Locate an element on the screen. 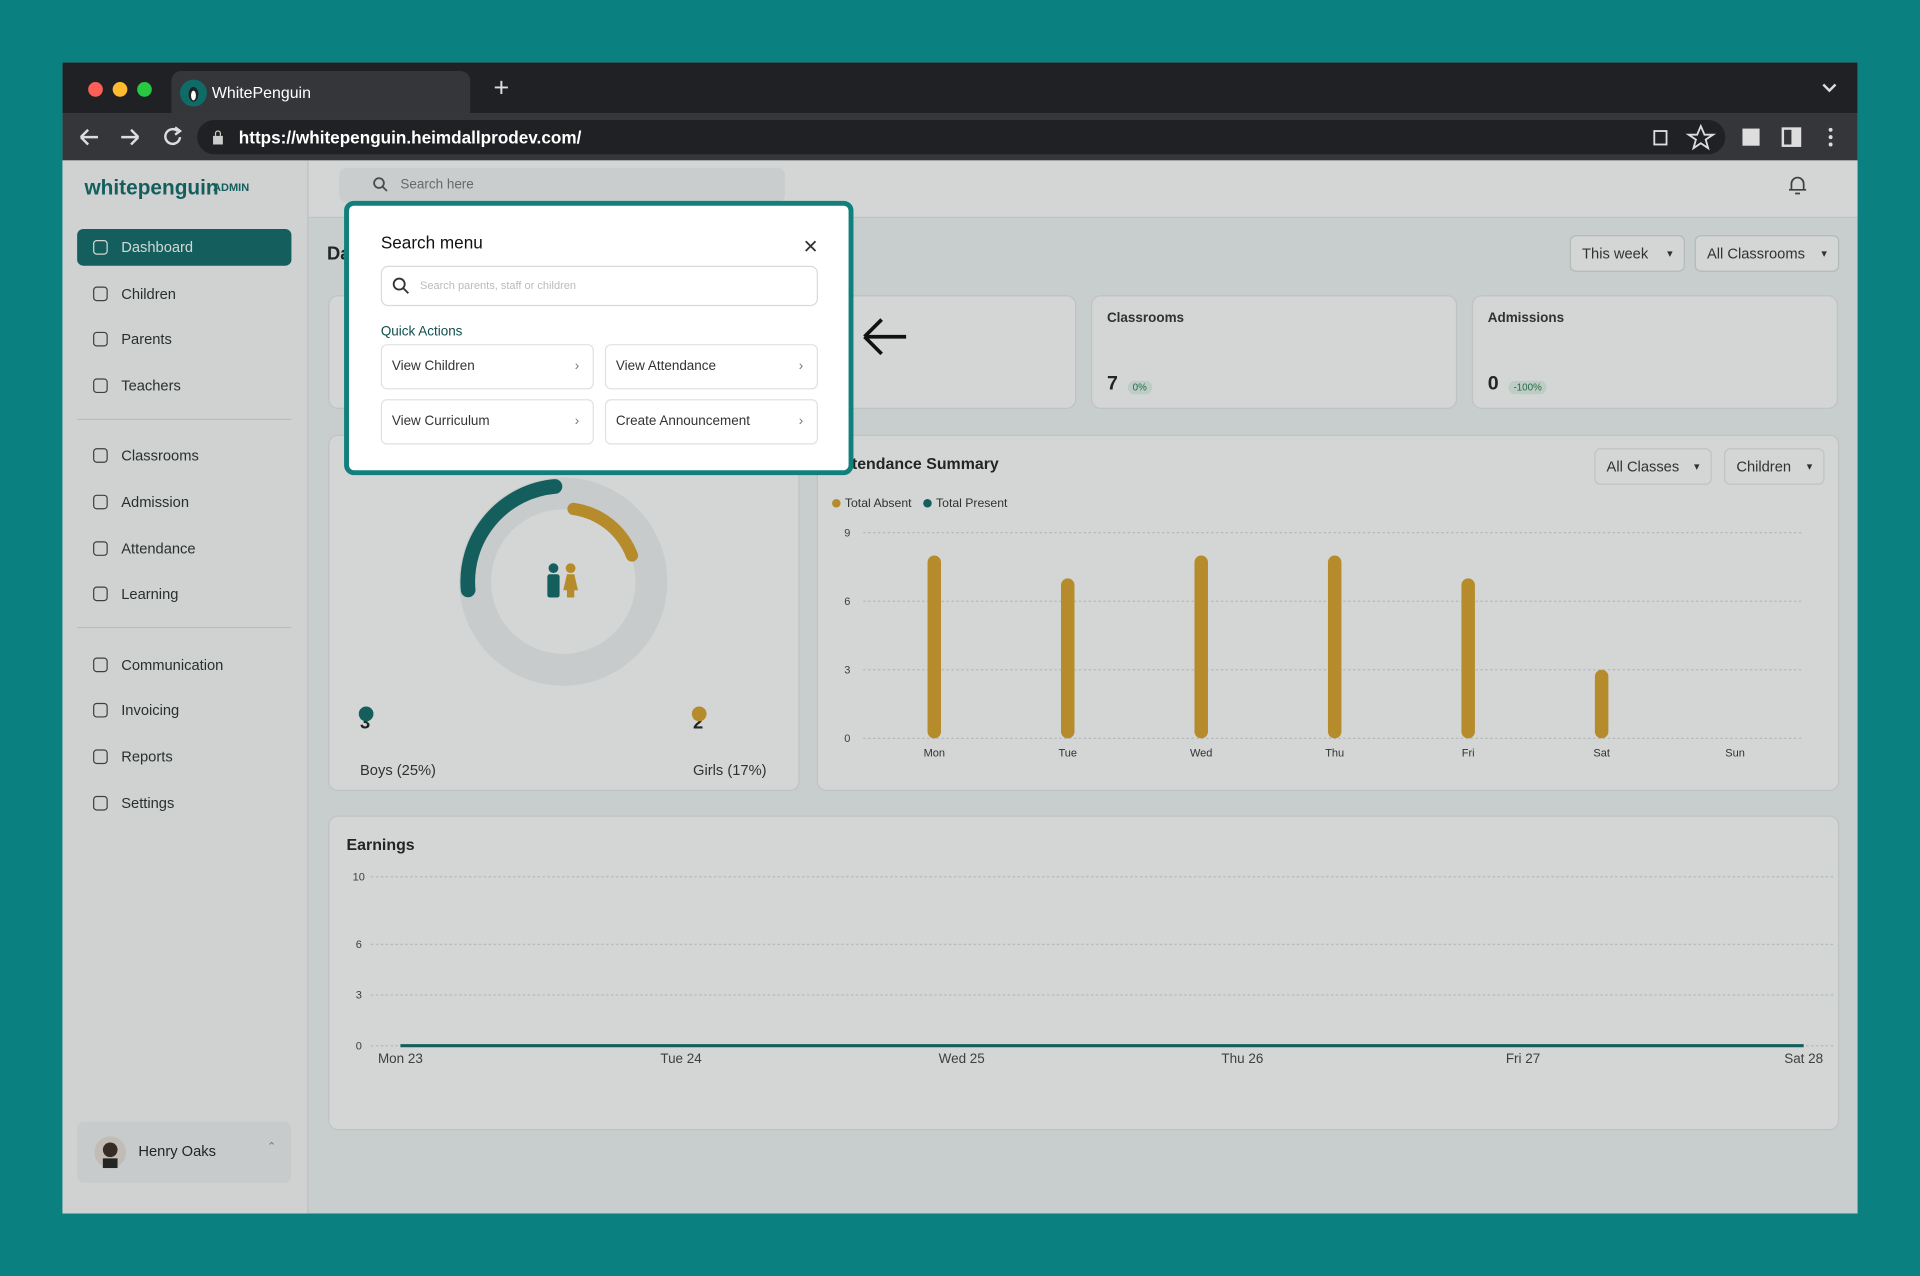 This screenshot has width=1920, height=1276. user-menu: Henry Oaks ⌃ is located at coordinates (184, 1152).